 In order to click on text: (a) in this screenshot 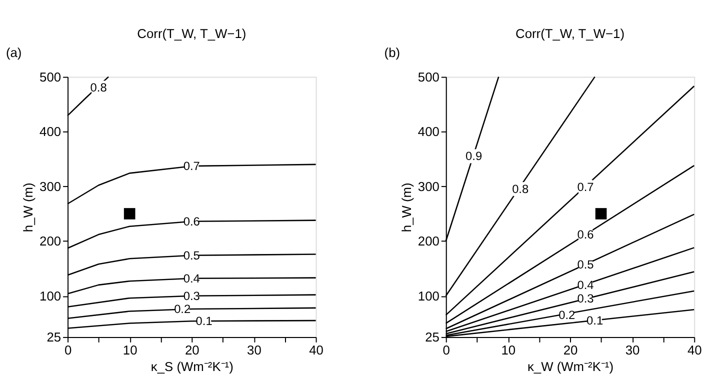, I will do `click(14, 52)`.